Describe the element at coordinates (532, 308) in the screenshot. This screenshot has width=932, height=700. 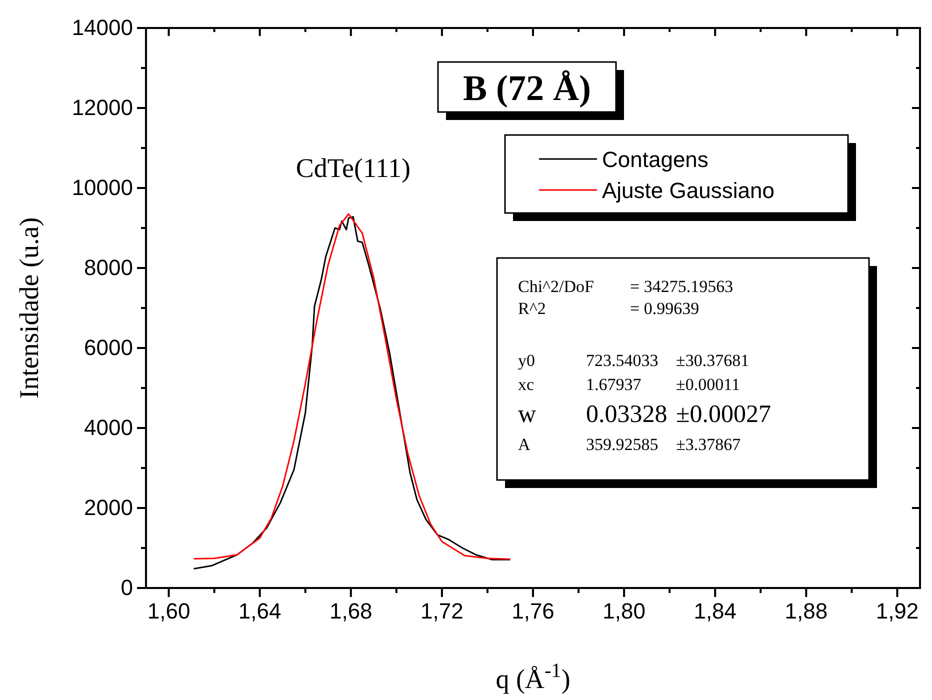
I see `annotation: R^2` at that location.